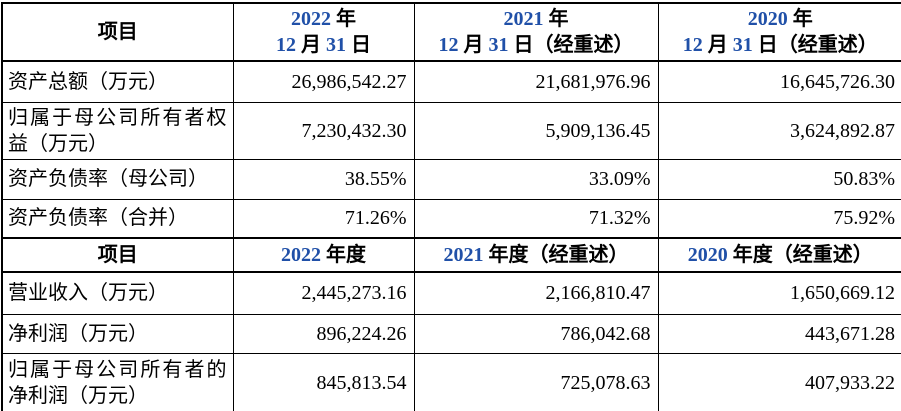 The height and width of the screenshot is (411, 901). Describe the element at coordinates (536, 255) in the screenshot. I see `period-column-header: 2021 年度（经重述）` at that location.